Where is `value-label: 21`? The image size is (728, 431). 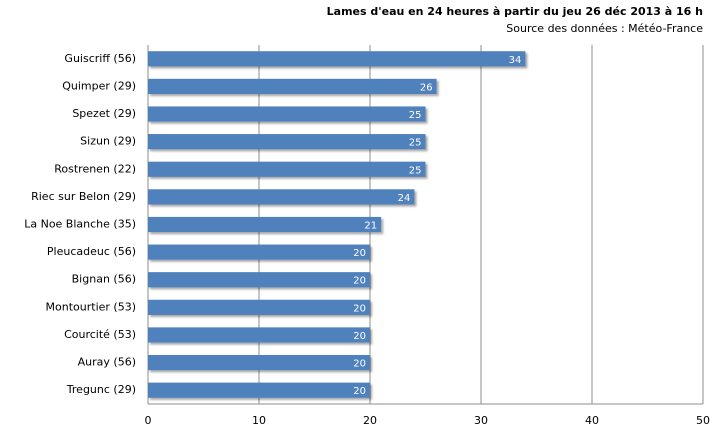
value-label: 21 is located at coordinates (370, 226).